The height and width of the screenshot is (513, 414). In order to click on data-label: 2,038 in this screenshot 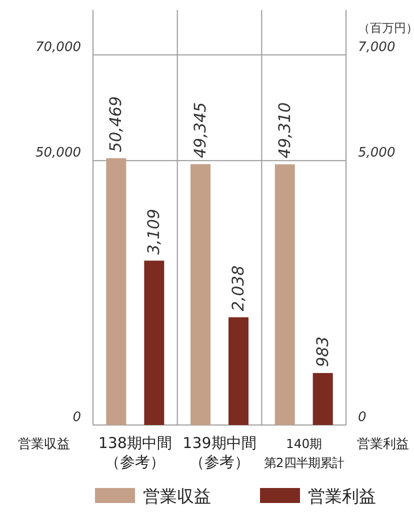, I will do `click(238, 288)`.